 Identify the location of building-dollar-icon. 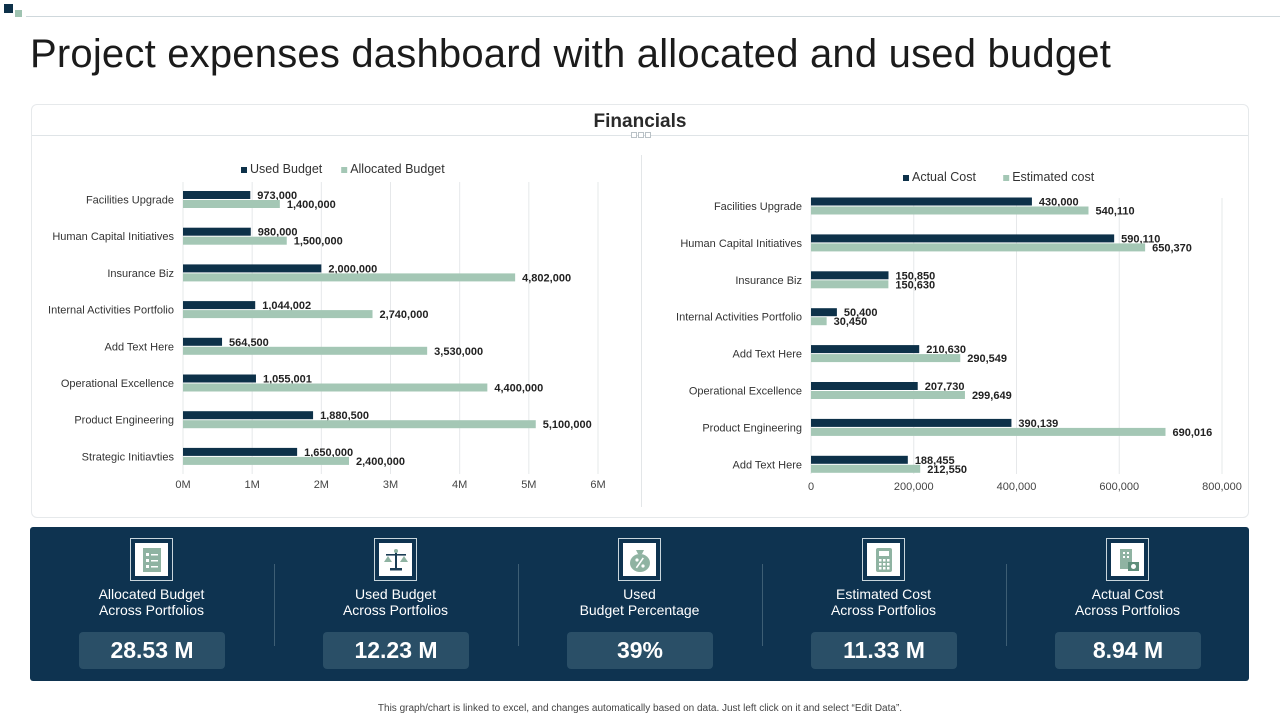
(1127, 559).